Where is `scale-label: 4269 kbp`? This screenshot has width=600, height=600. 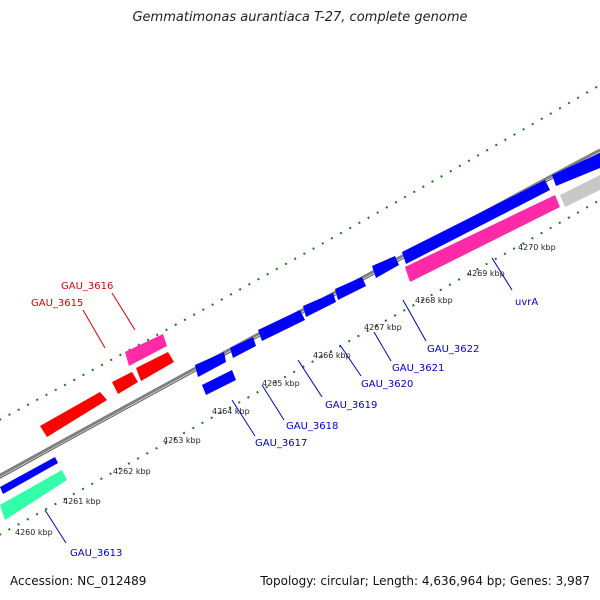 scale-label: 4269 kbp is located at coordinates (486, 273).